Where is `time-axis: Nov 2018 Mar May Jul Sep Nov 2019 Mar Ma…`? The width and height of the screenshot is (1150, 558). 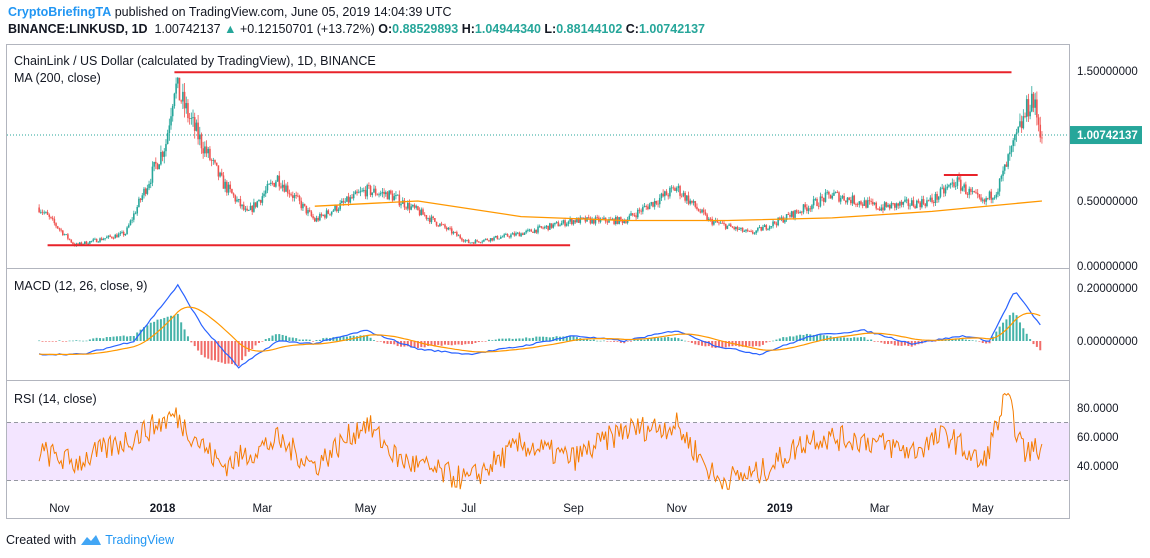
time-axis: Nov 2018 Mar May Jul Sep Nov 2019 Mar Ma… is located at coordinates (521, 509).